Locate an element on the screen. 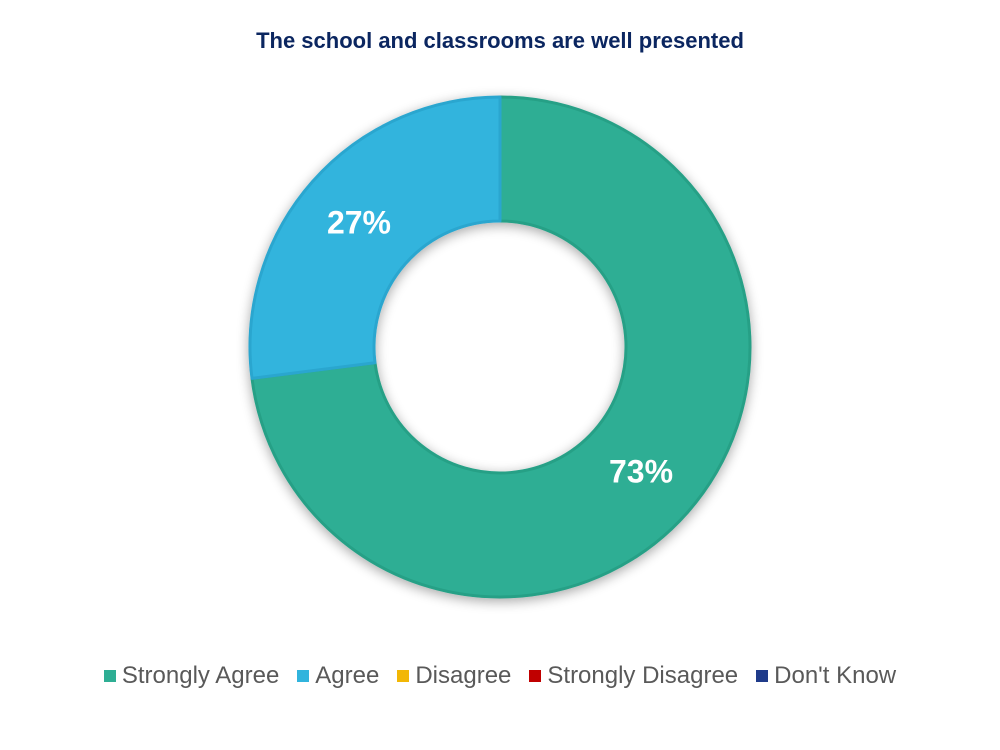 This screenshot has width=1000, height=750. legend-item-agree: Agree is located at coordinates (338, 676).